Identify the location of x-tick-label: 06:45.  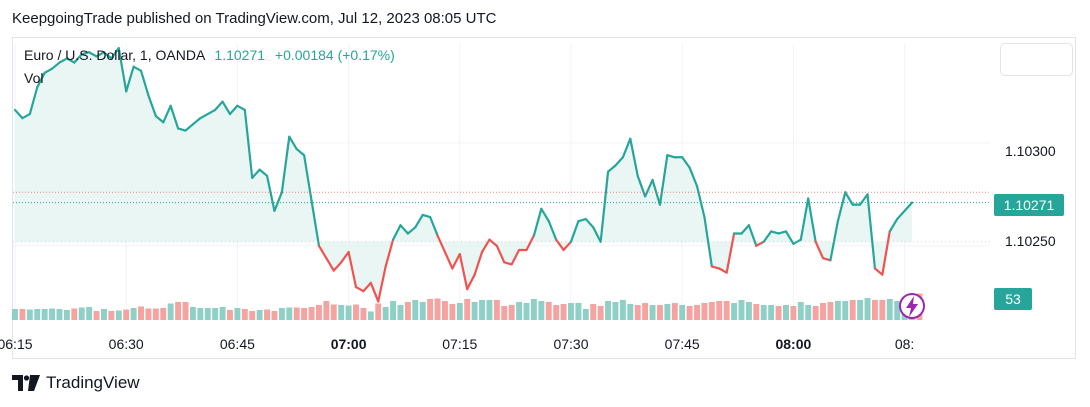
(237, 344).